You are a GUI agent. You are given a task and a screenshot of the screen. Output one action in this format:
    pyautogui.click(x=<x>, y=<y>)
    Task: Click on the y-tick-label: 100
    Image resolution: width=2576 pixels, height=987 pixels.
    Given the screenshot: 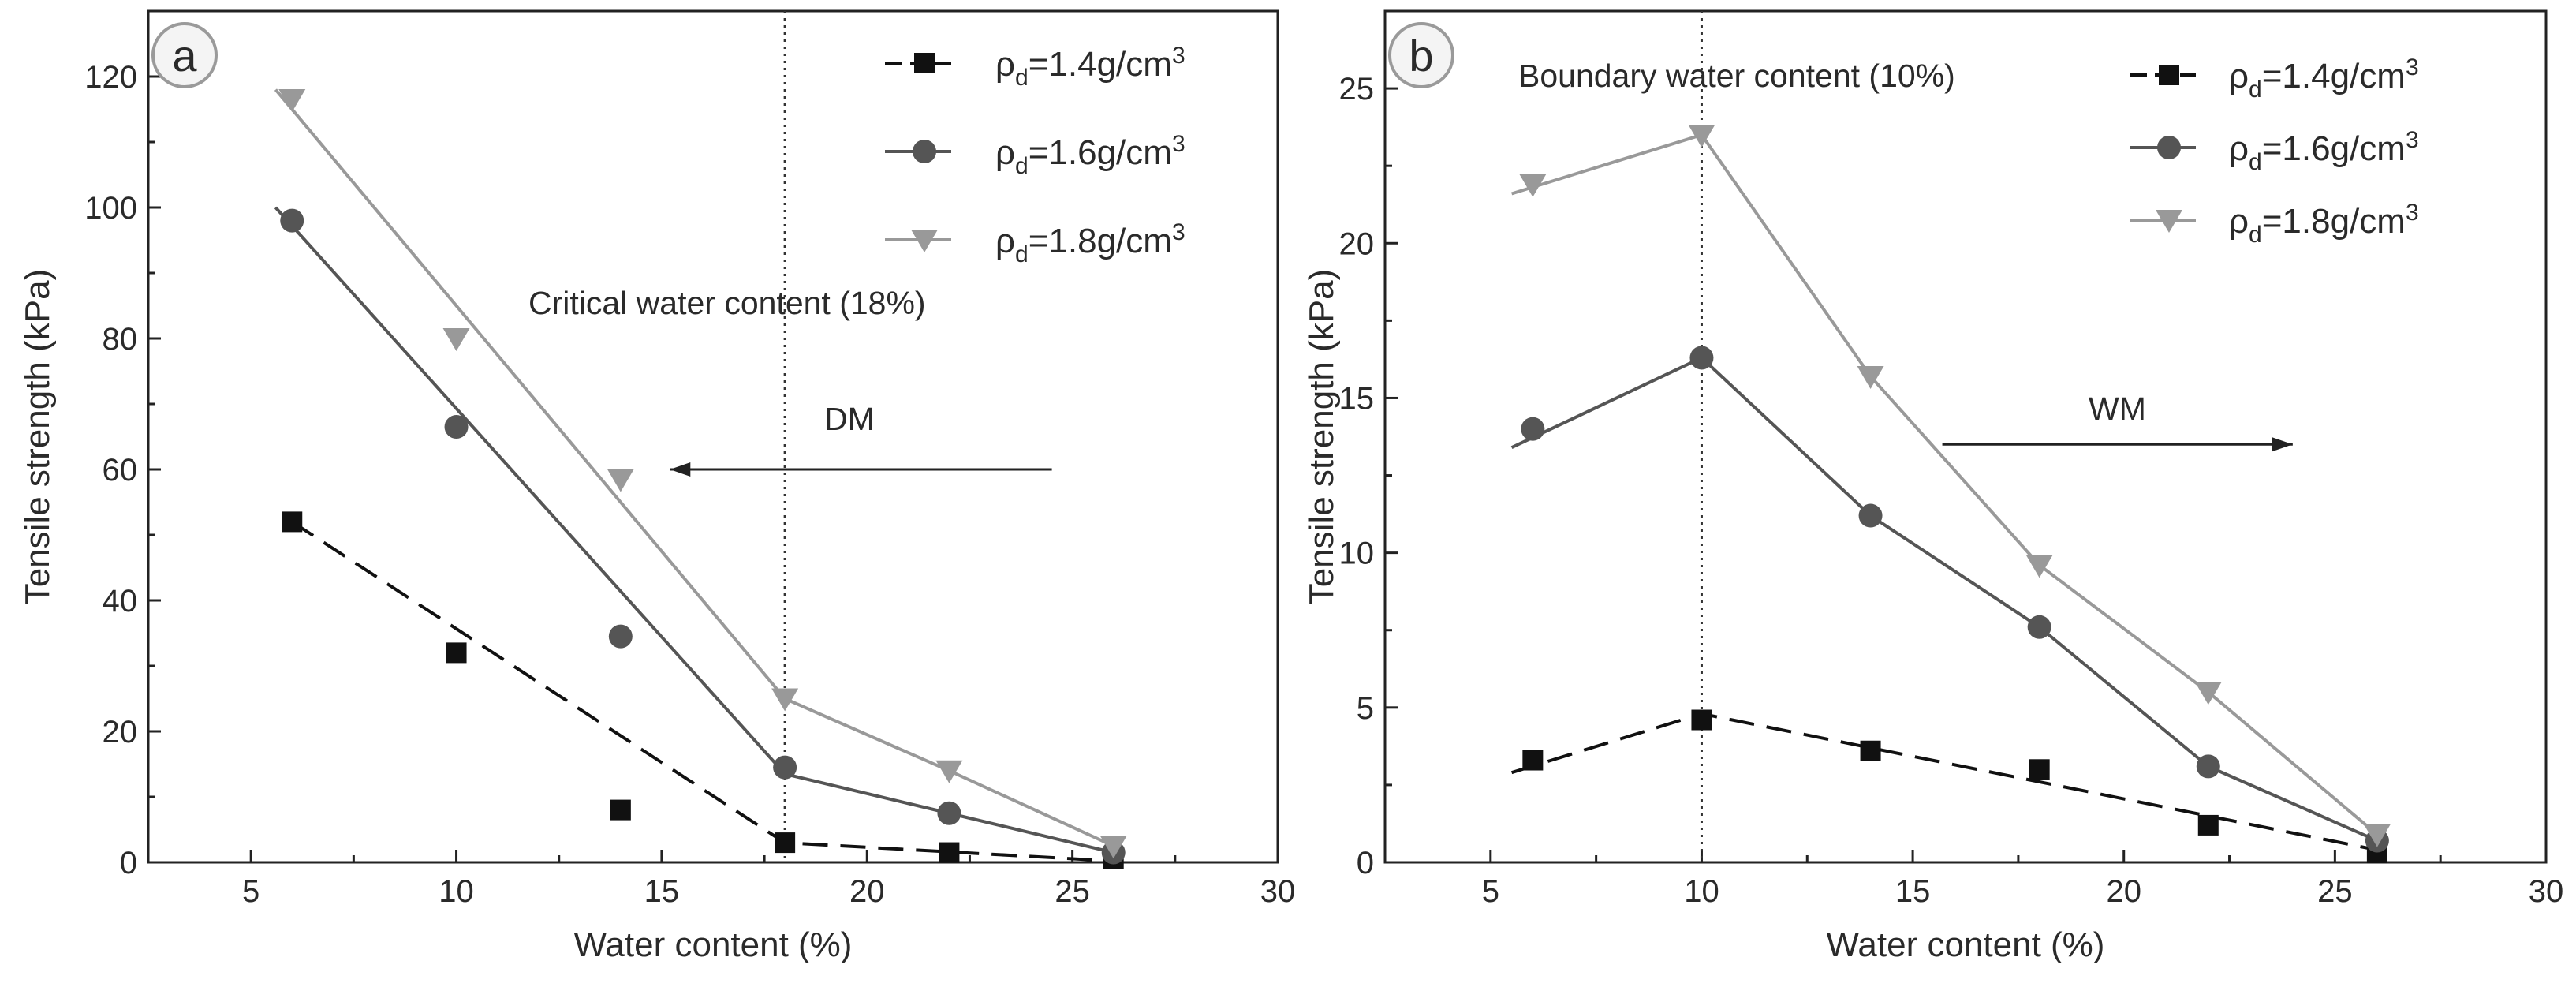 What is the action you would take?
    pyautogui.click(x=110, y=208)
    